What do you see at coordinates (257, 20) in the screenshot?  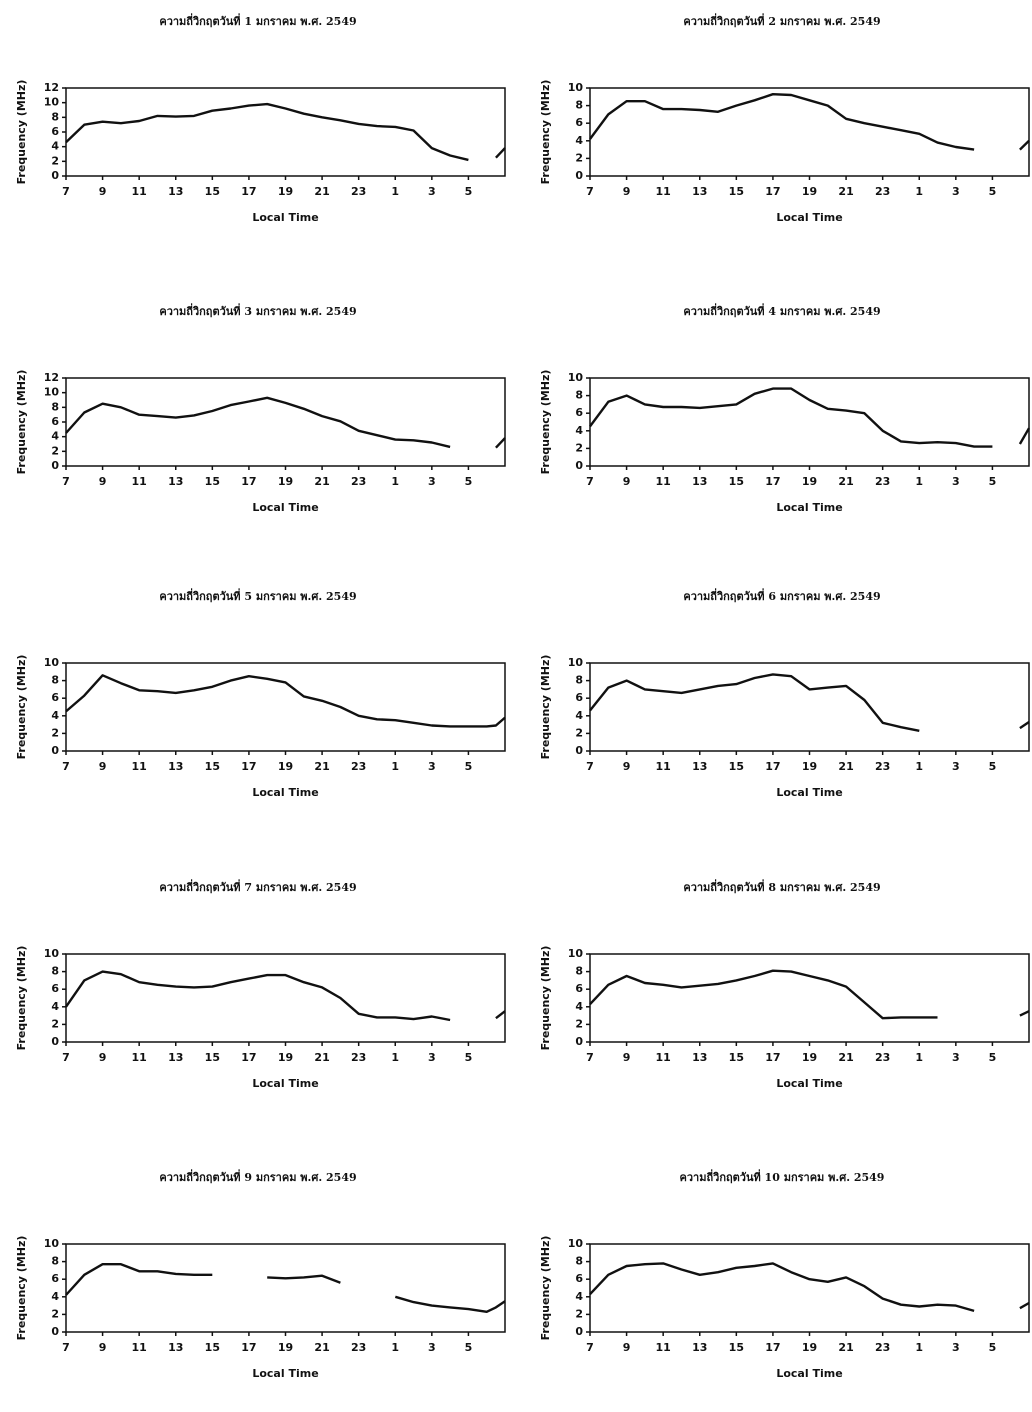 I see `chart-title: ความถี่วิกฤตวันที่ 1 มกราคม พ.ศ. 2549` at bounding box center [257, 20].